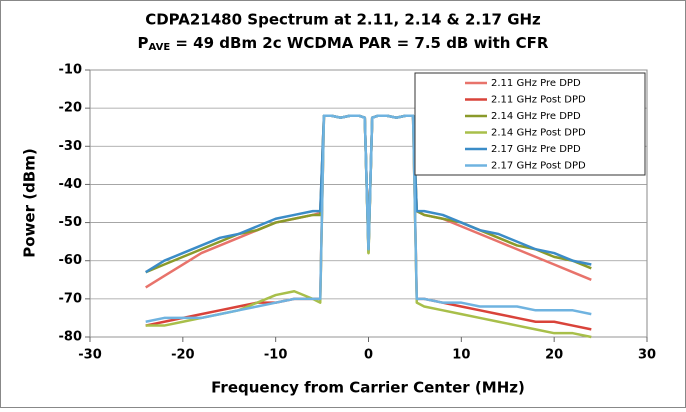 The height and width of the screenshot is (412, 686). What do you see at coordinates (276, 355) in the screenshot?
I see `x-tick-label: -10` at bounding box center [276, 355].